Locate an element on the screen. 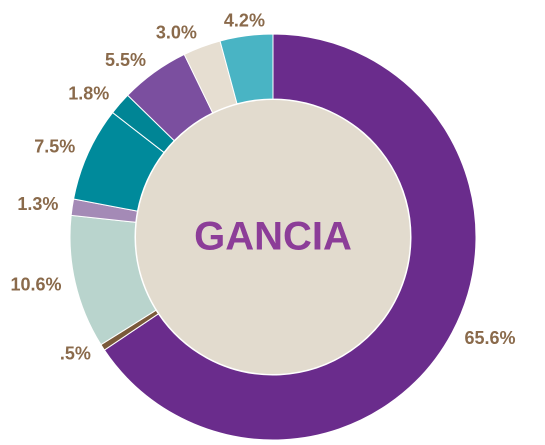 The height and width of the screenshot is (445, 545). data-label: .5% is located at coordinates (75, 354).